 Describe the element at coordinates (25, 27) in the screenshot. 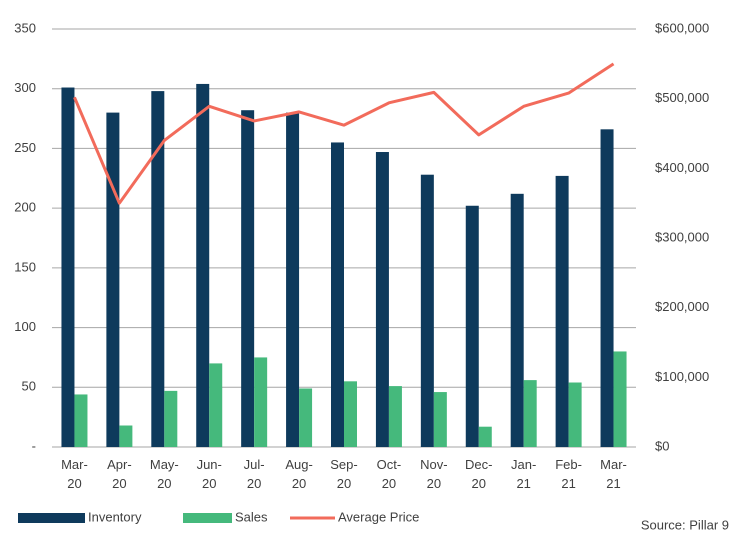

I see `y-tick-label: 350` at that location.